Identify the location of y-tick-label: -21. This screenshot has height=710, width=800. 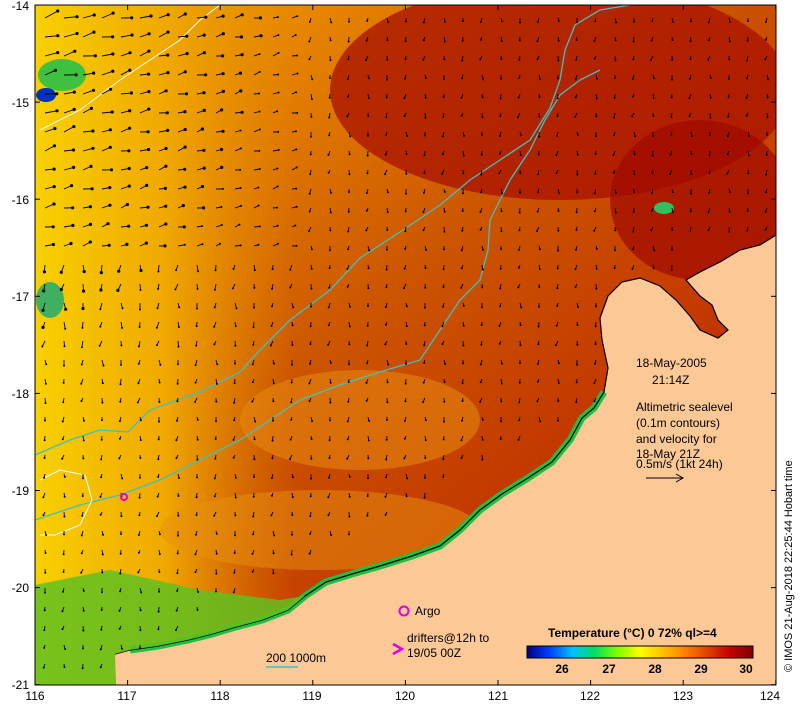
(21, 685).